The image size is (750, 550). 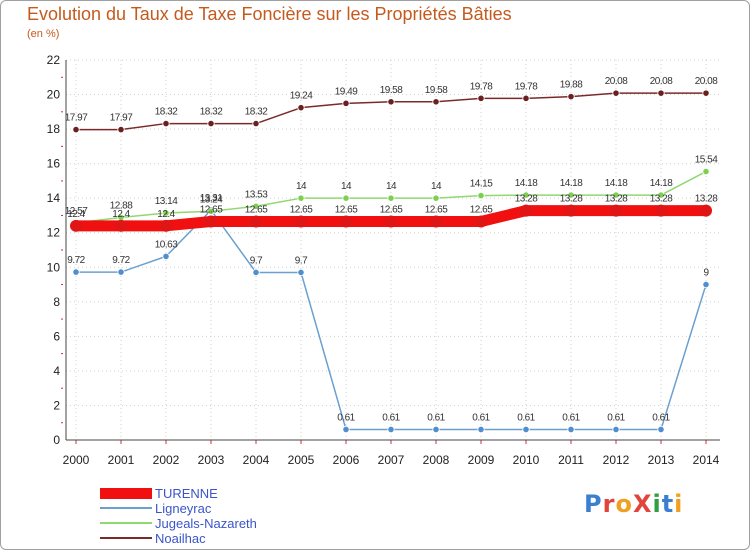 What do you see at coordinates (56, 302) in the screenshot?
I see `y-tick-label: 8` at bounding box center [56, 302].